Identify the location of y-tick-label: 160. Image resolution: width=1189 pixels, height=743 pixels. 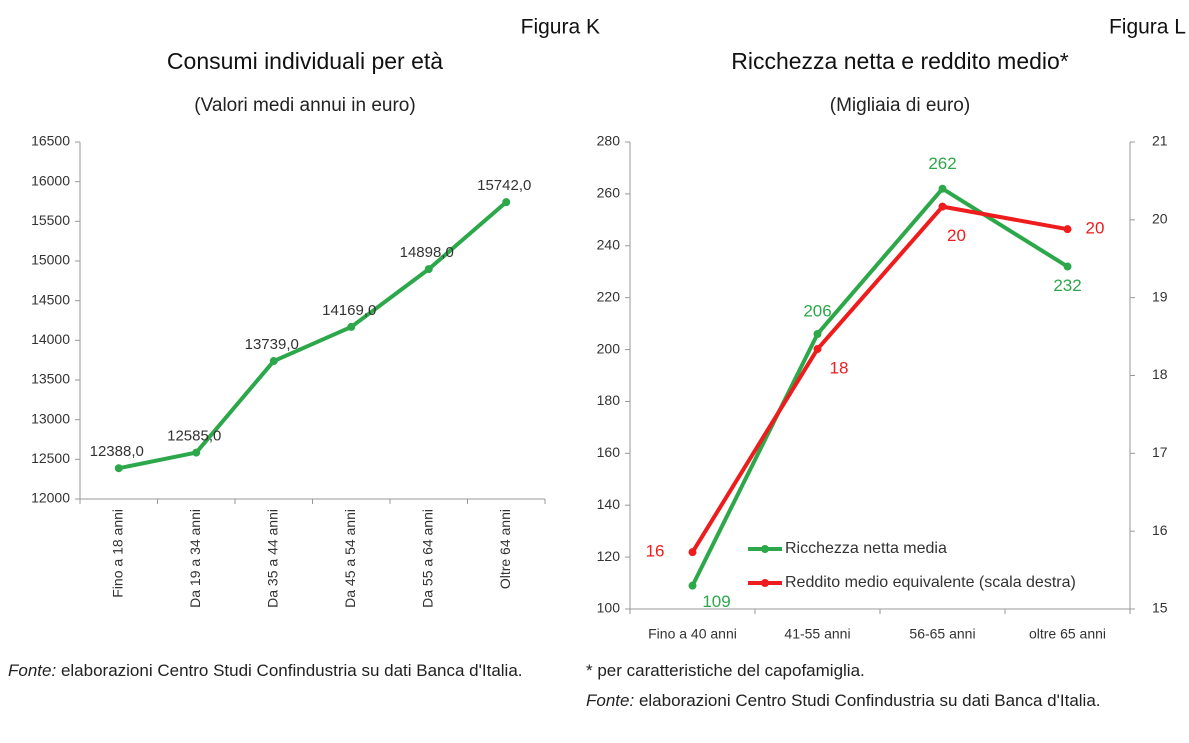
(609, 452).